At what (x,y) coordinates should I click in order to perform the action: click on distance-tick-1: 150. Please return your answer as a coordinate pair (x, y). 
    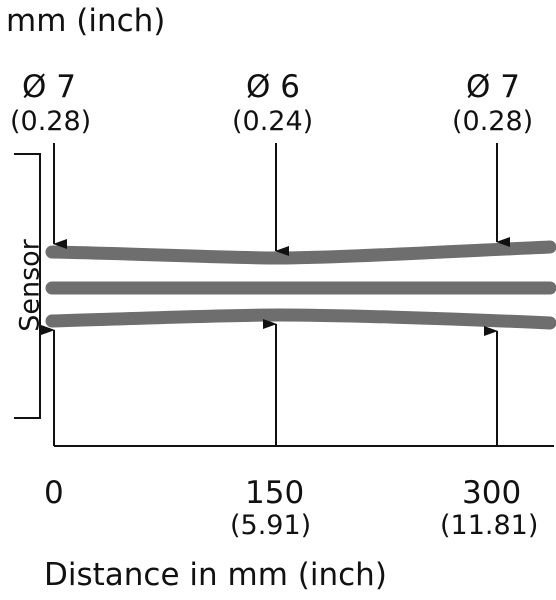
    Looking at the image, I should click on (275, 493).